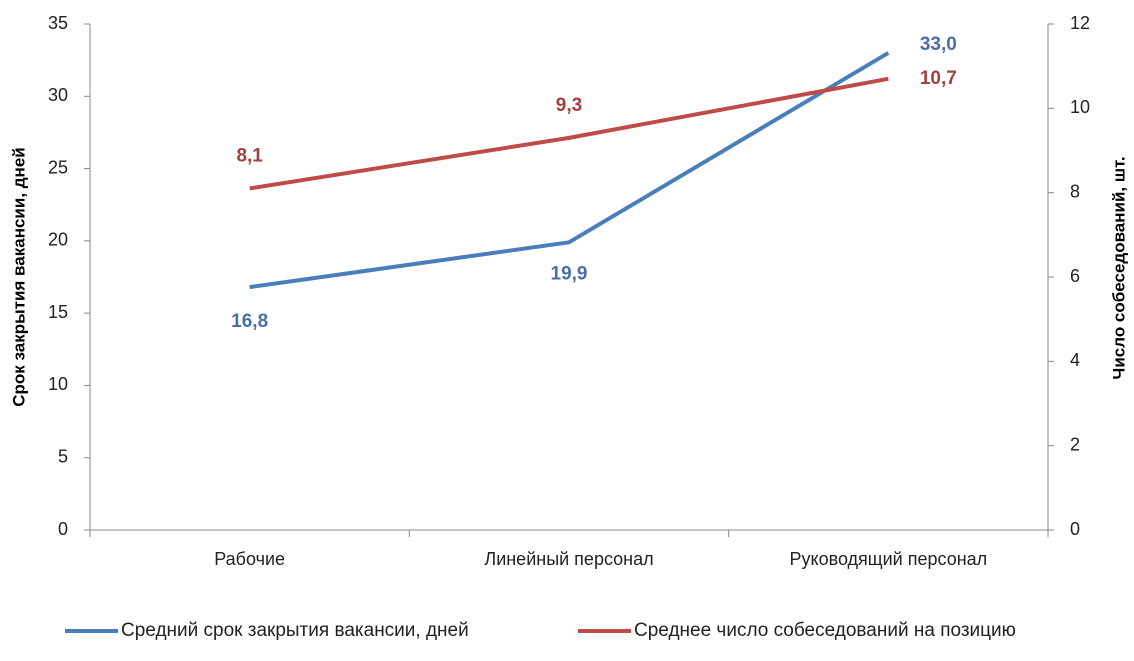 This screenshot has height=661, width=1134. I want to click on x-tick-label: Линейный персонал, so click(568, 559).